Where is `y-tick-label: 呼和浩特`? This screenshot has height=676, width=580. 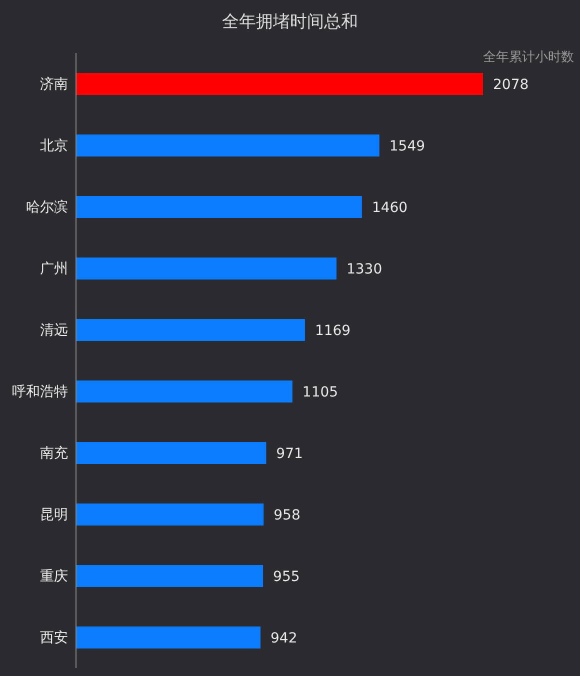
y-tick-label: 呼和浩特 is located at coordinates (40, 392).